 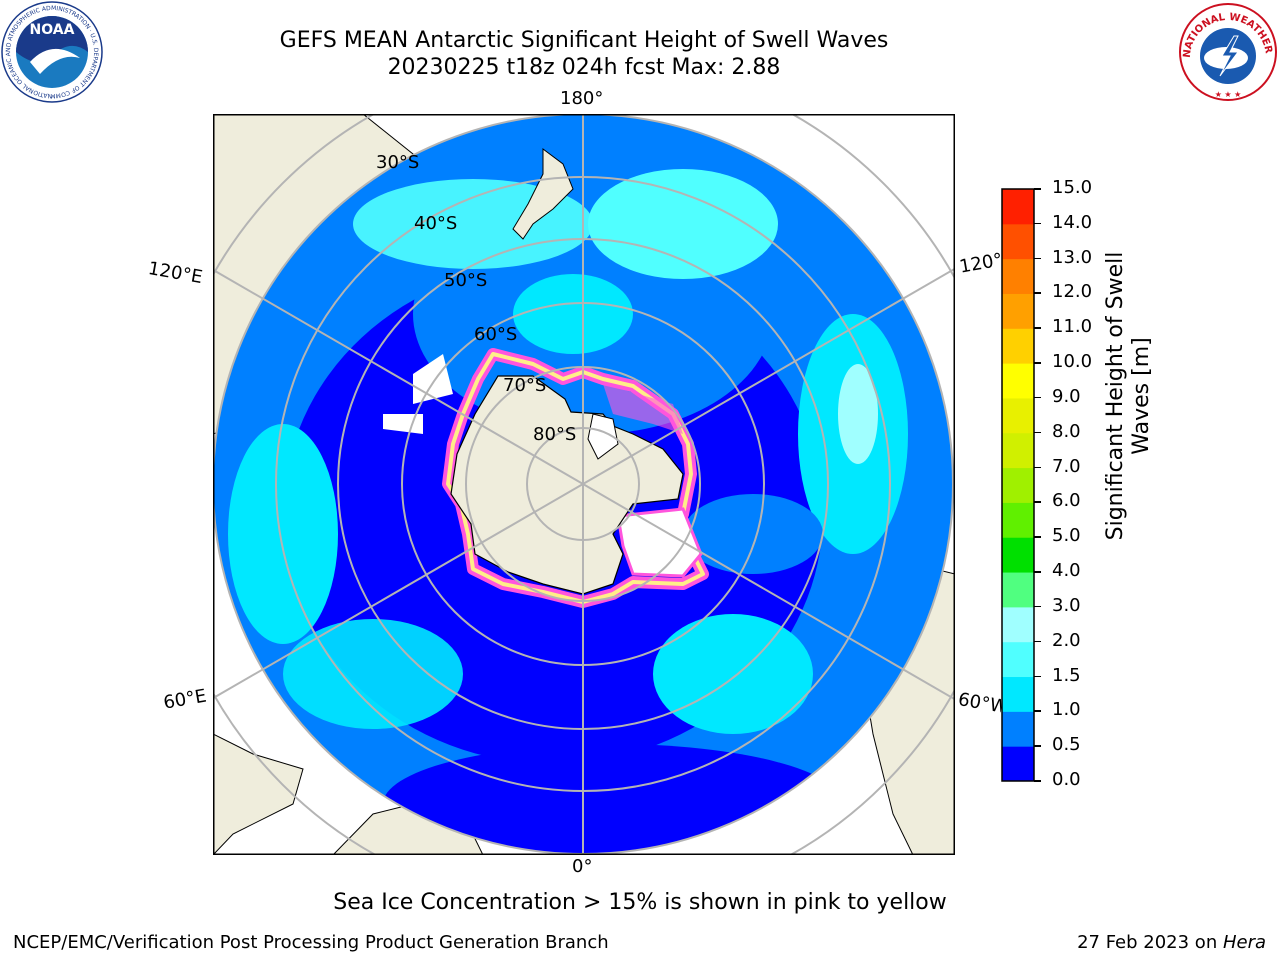 What do you see at coordinates (52, 30) in the screenshot?
I see `noaa-wordmark: NOAA` at bounding box center [52, 30].